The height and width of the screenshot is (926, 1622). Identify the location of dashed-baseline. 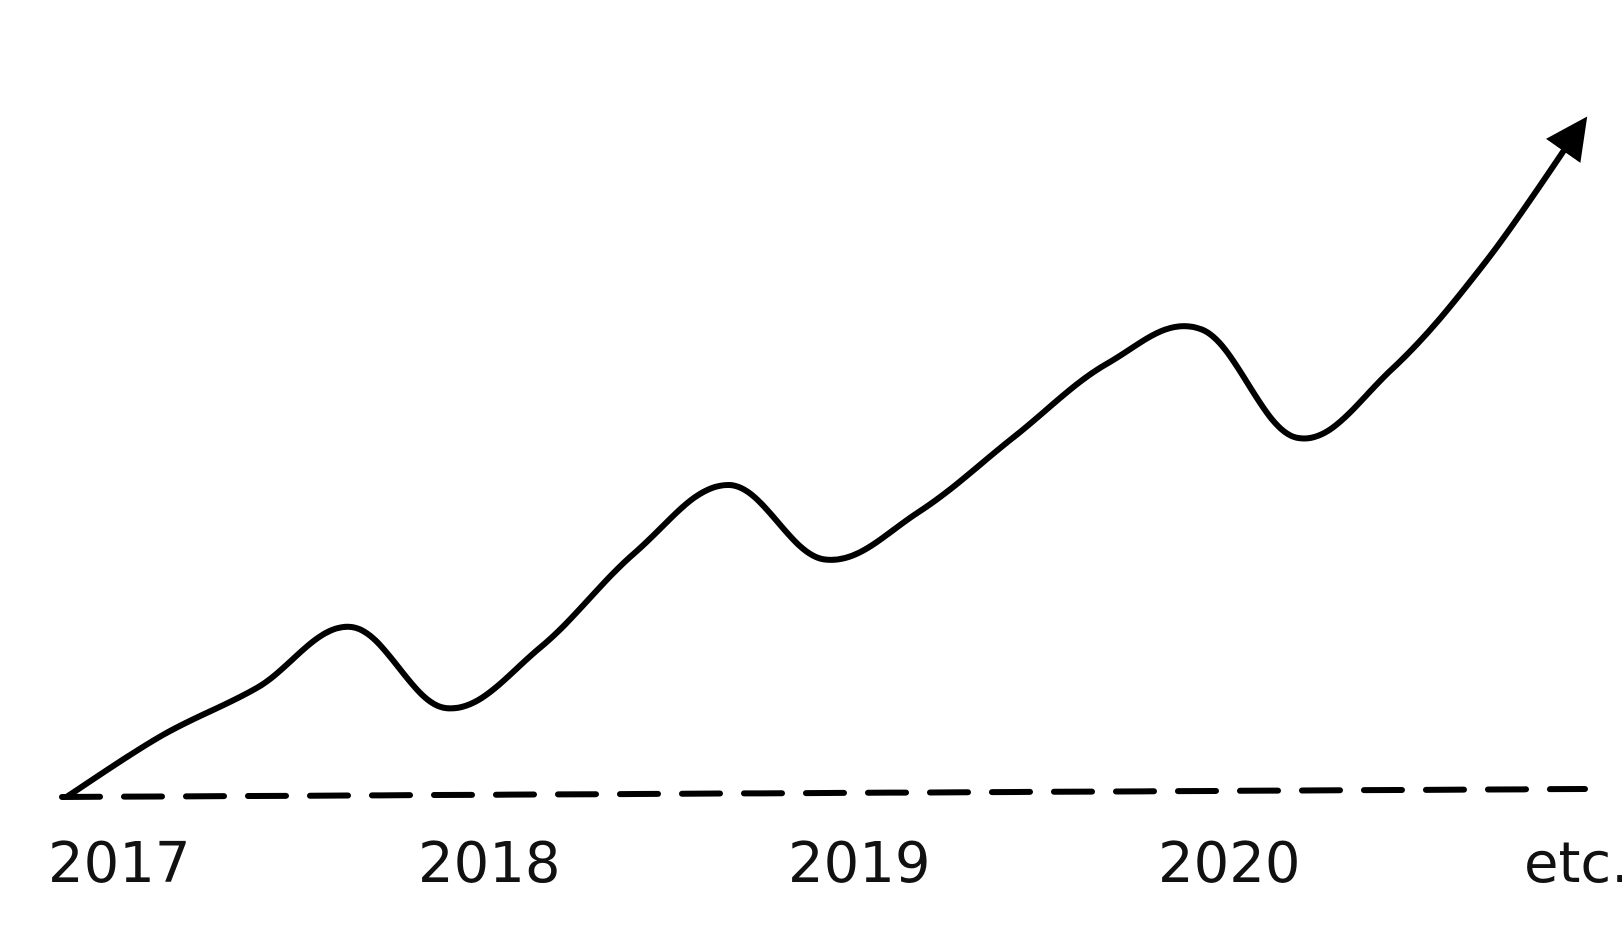
(823, 793).